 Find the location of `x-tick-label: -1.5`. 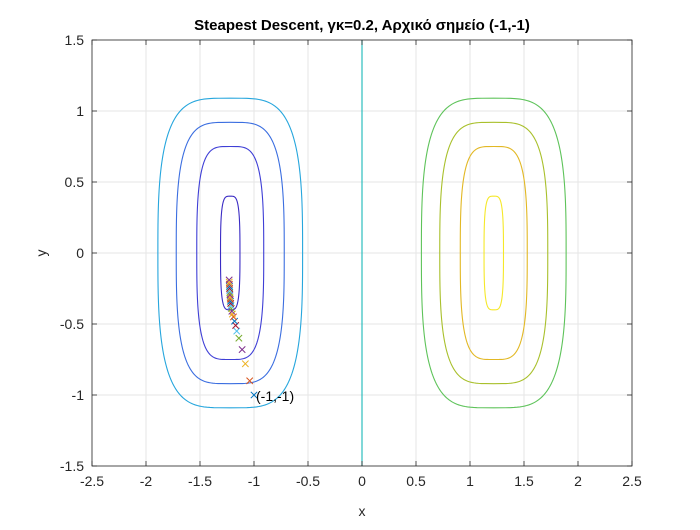

x-tick-label: -1.5 is located at coordinates (200, 481).